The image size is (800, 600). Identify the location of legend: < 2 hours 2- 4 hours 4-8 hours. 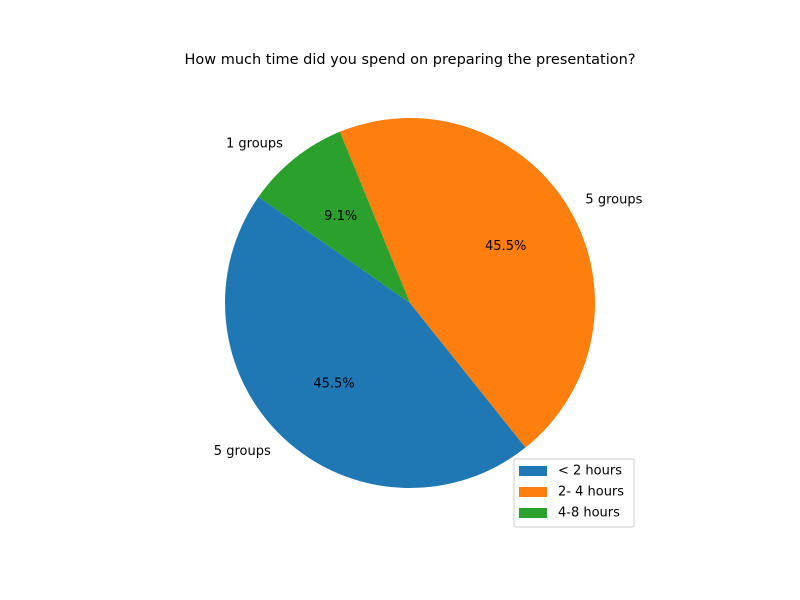
(574, 493).